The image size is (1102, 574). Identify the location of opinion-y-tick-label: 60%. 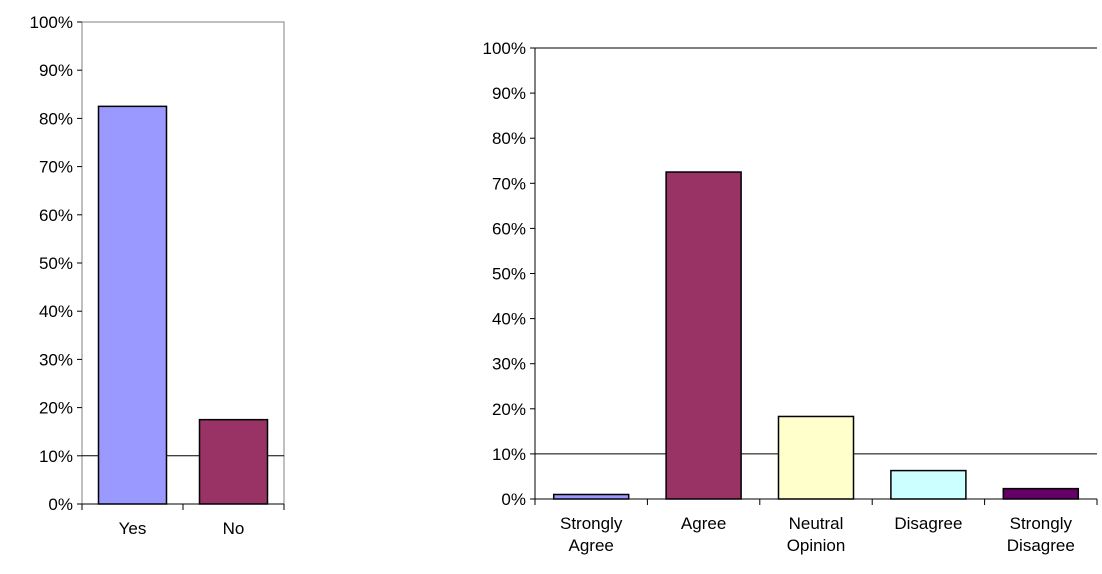
(509, 228).